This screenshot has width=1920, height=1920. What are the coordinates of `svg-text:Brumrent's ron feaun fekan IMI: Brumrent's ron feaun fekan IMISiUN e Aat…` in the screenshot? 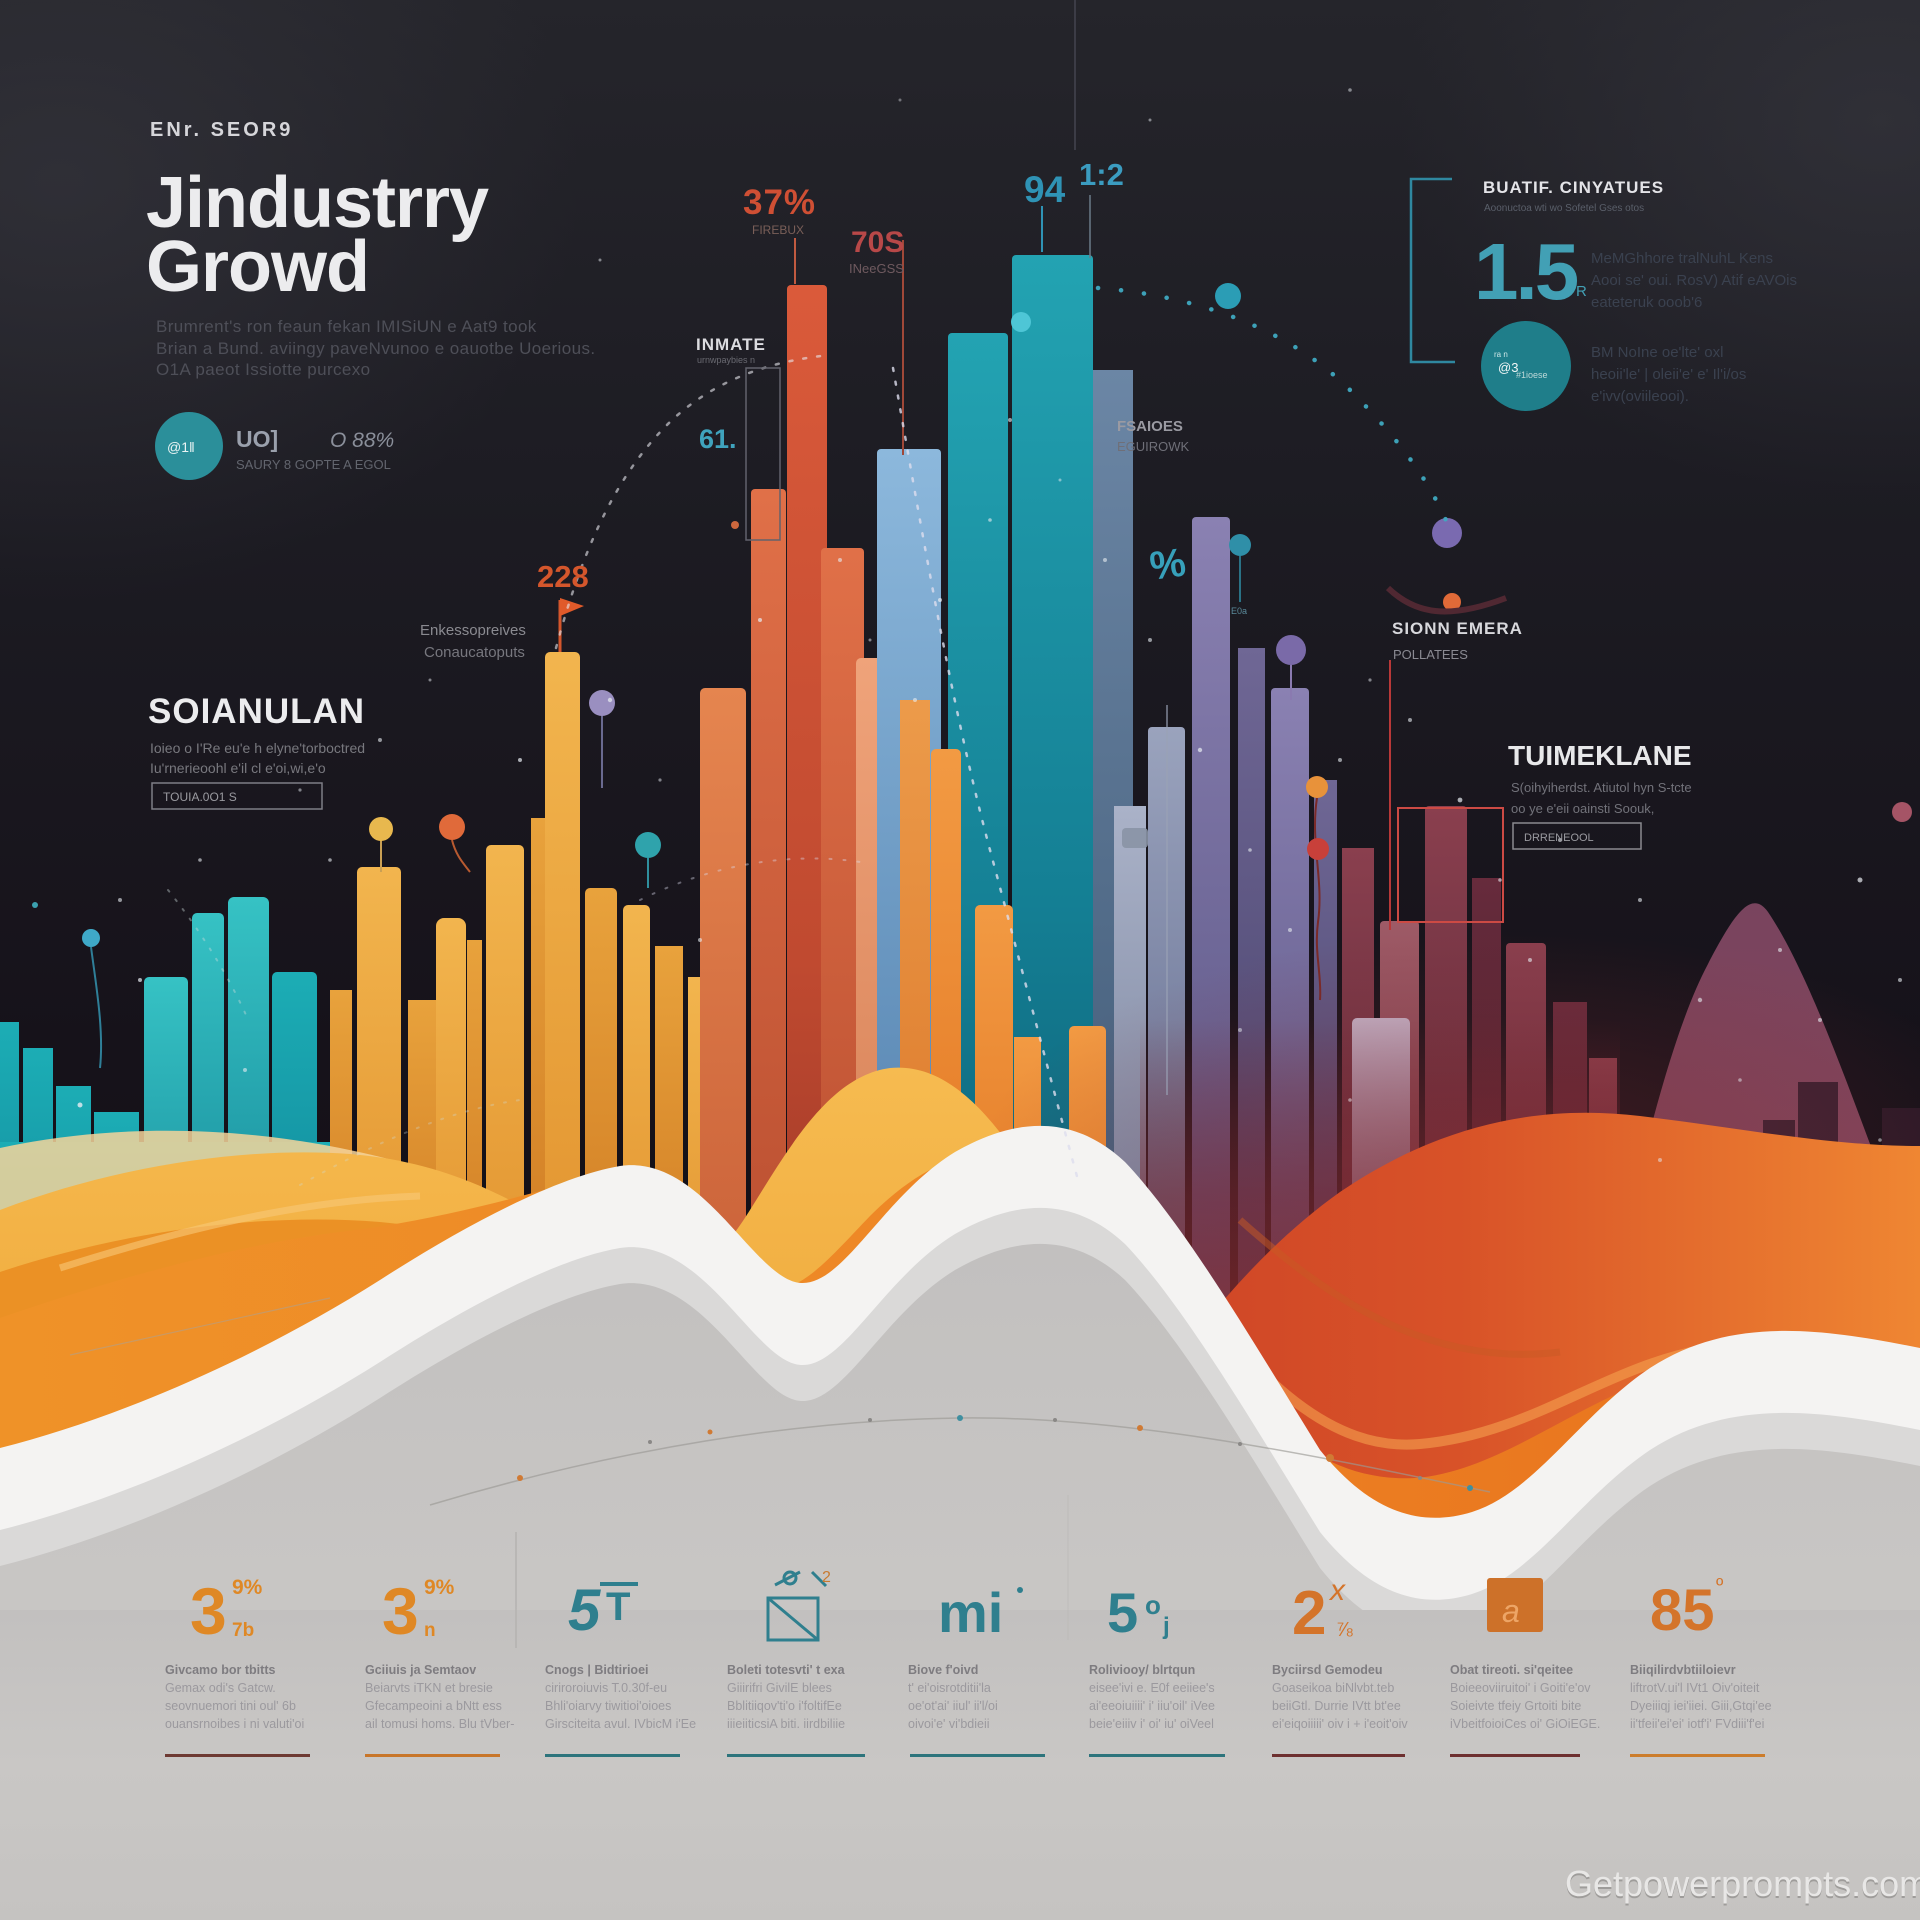 It's located at (346, 326).